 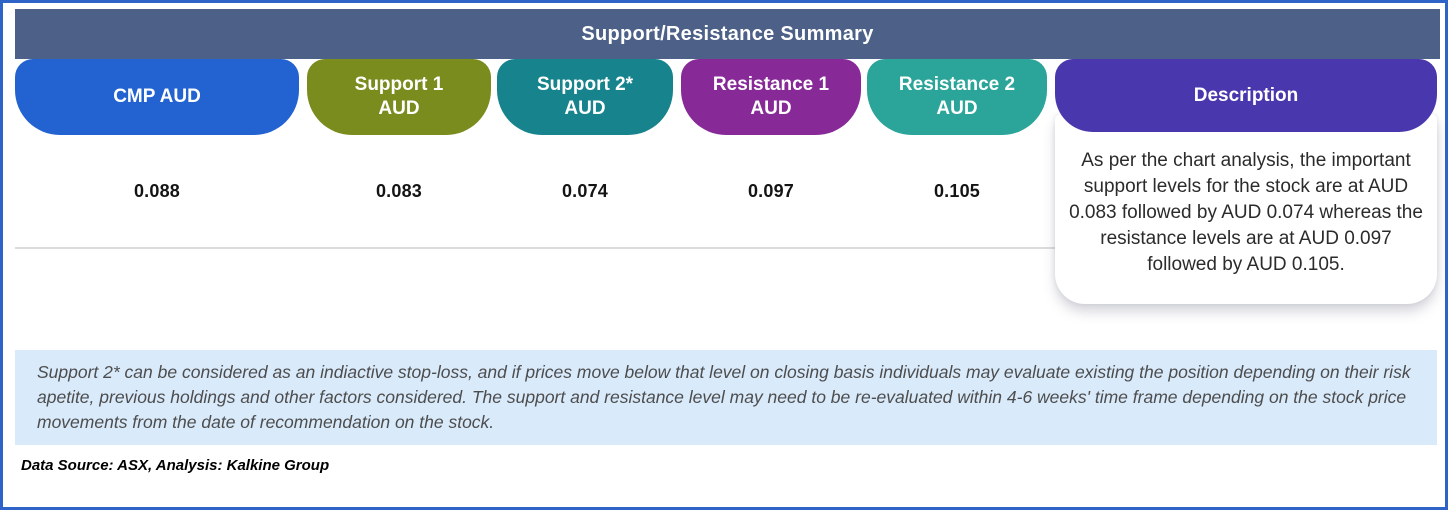 What do you see at coordinates (535, 248) in the screenshot?
I see `row-divider` at bounding box center [535, 248].